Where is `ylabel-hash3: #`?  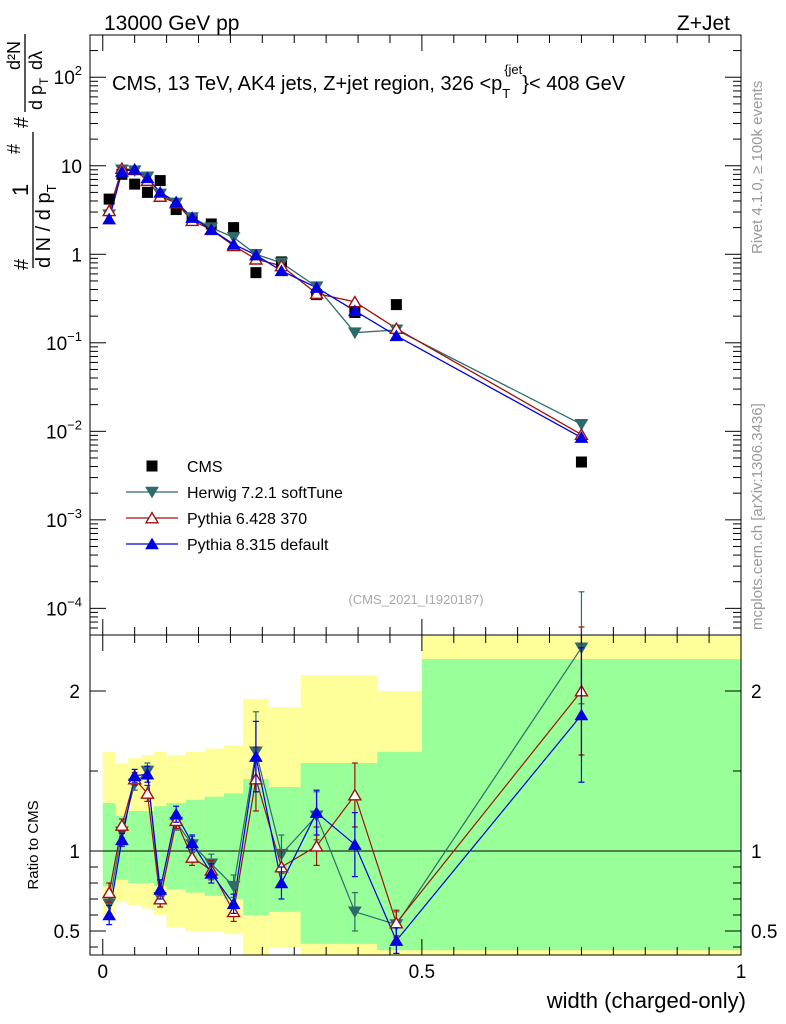 ylabel-hash3: # is located at coordinates (14, 149).